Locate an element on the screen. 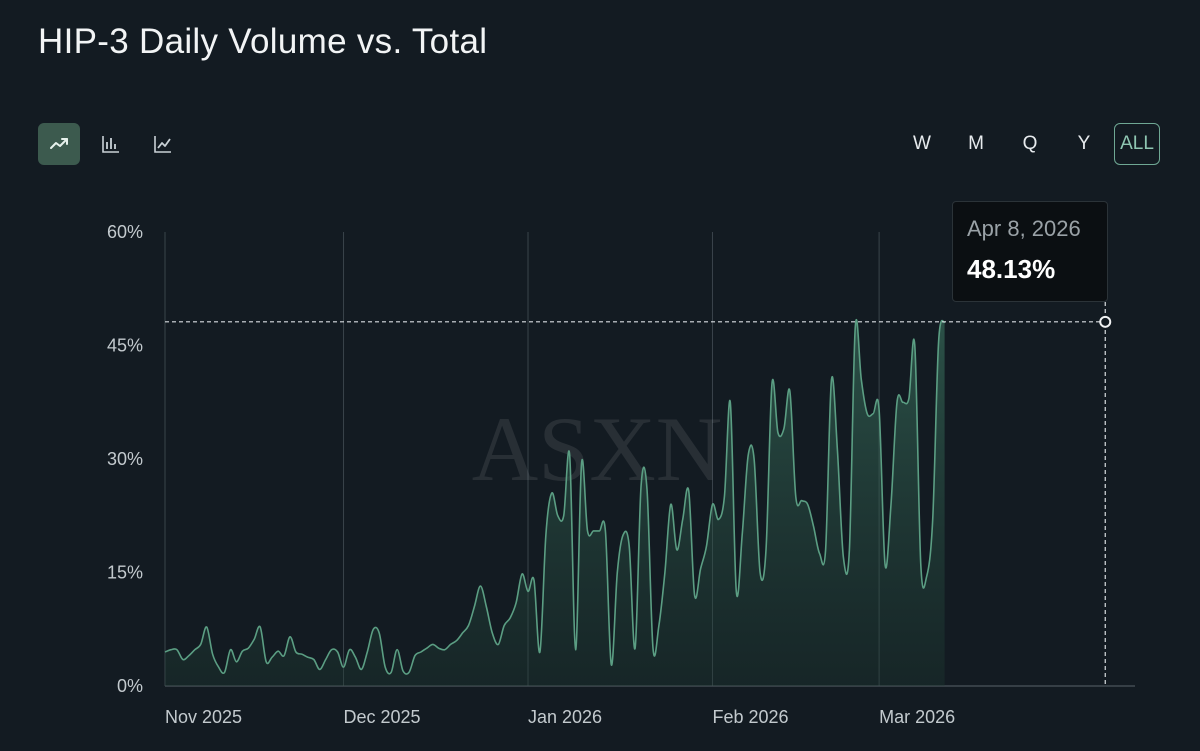  data-tooltip: Apr 8, 2026 48.13% is located at coordinates (1030, 251).